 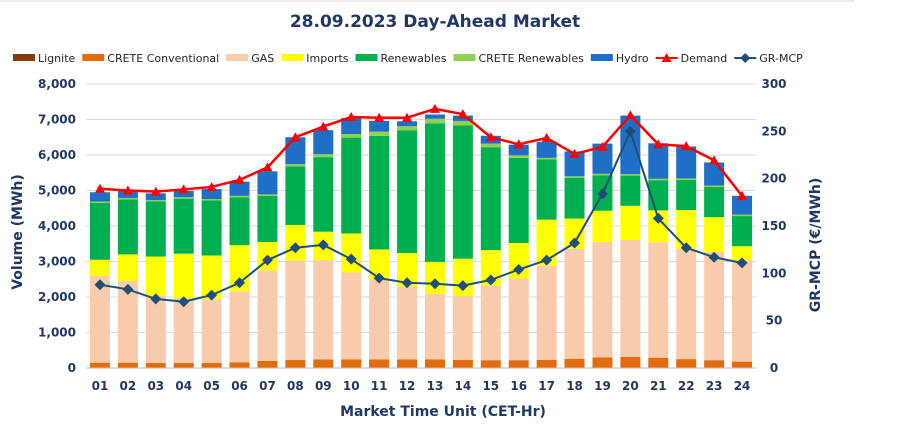 What do you see at coordinates (435, 386) in the screenshot?
I see `x-tick-label: 13` at bounding box center [435, 386].